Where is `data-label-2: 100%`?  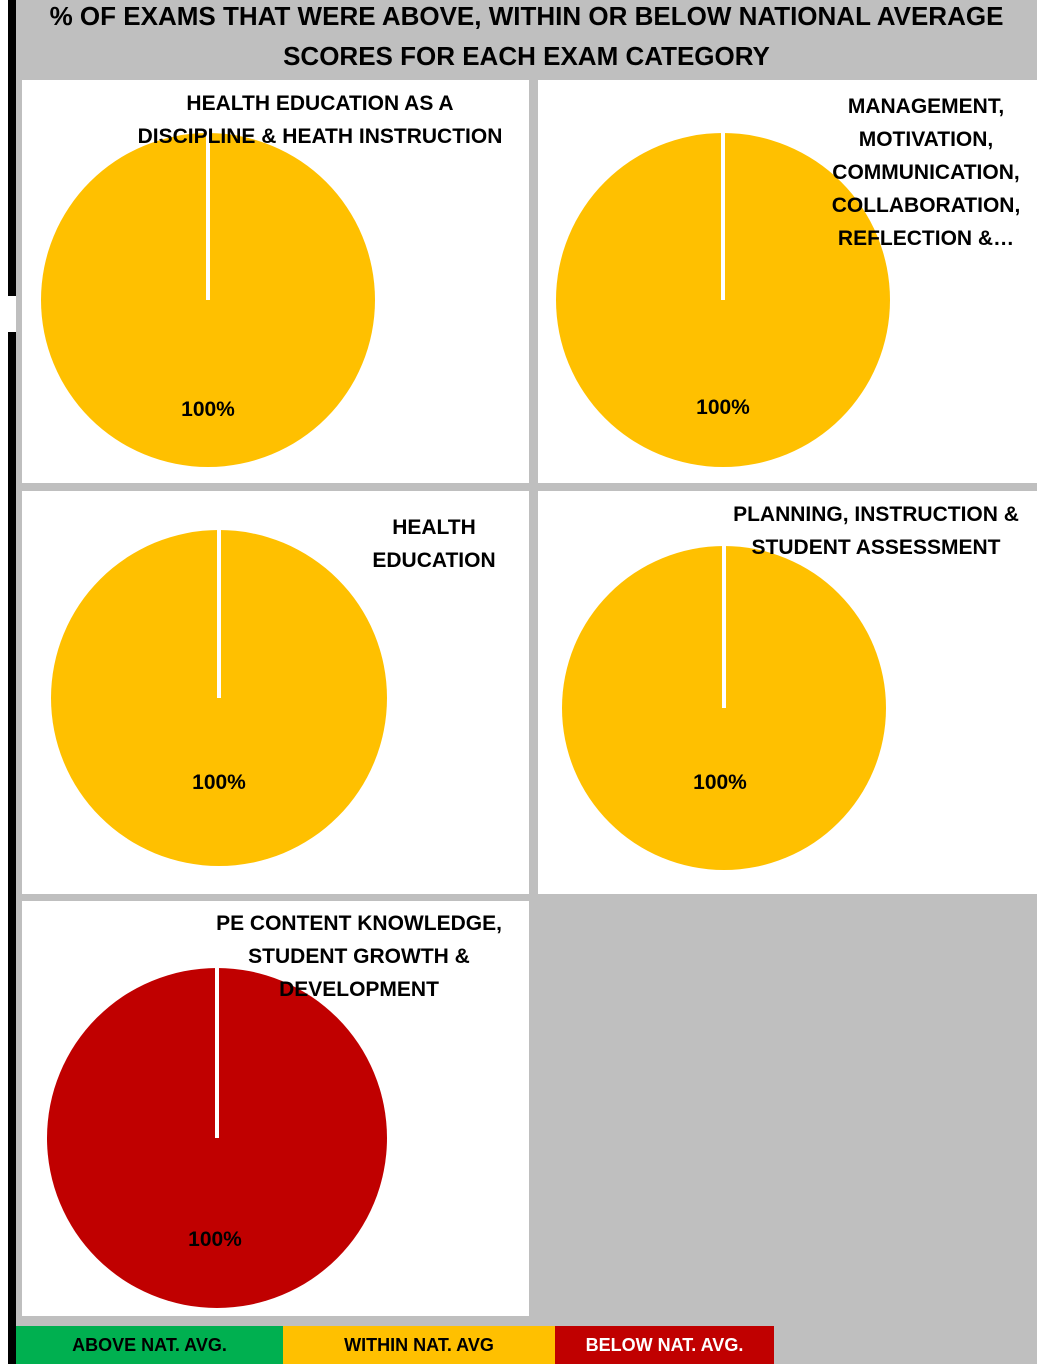 data-label-2: 100% is located at coordinates (723, 407).